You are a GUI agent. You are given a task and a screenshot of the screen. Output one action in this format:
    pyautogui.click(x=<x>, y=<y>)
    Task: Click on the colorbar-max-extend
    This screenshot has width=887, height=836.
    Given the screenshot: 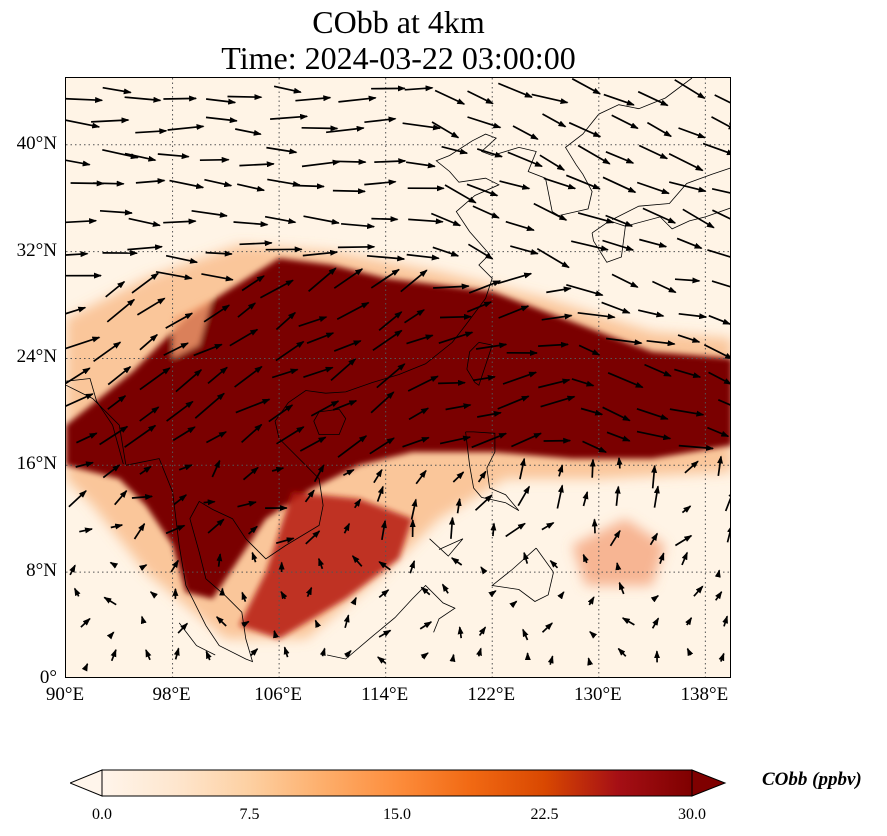 What is the action you would take?
    pyautogui.click(x=709, y=783)
    